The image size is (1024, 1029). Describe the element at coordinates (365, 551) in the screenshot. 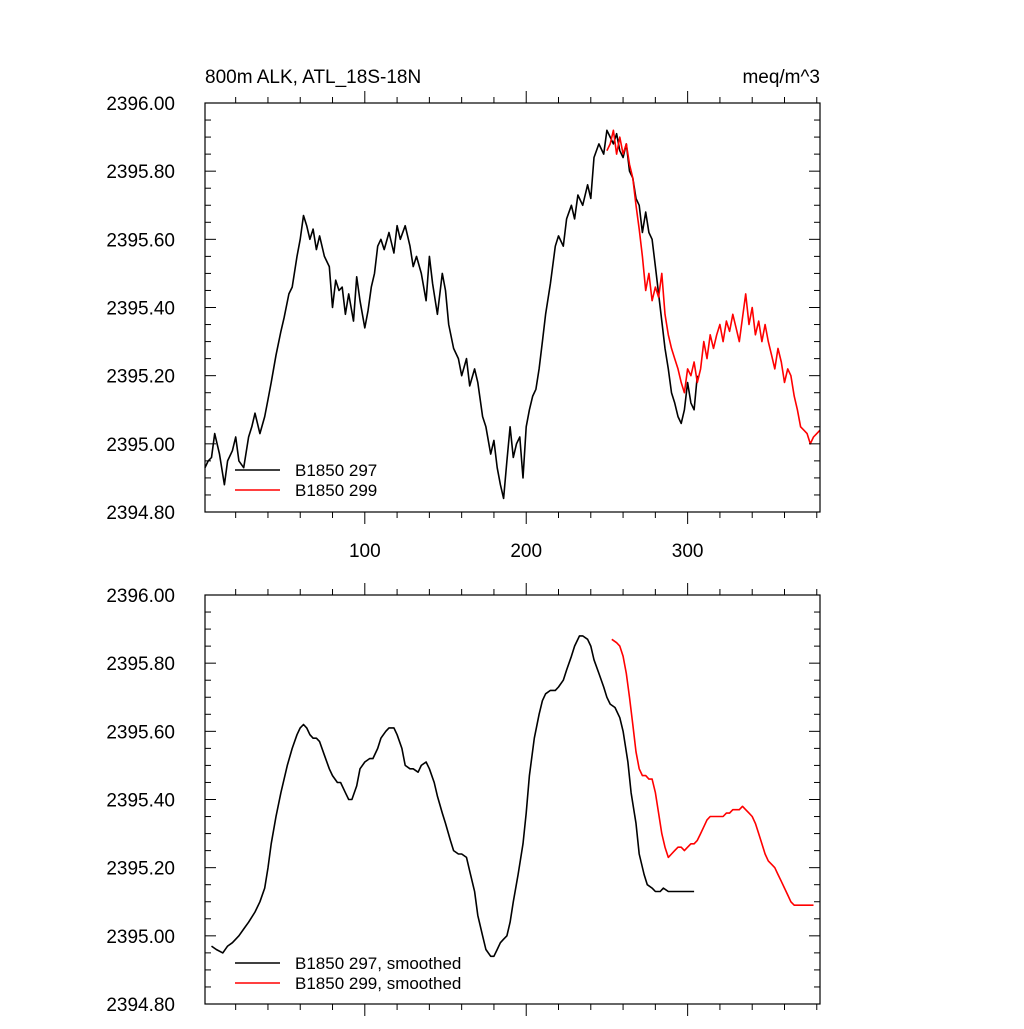

I see `x-tick-label: 100` at that location.